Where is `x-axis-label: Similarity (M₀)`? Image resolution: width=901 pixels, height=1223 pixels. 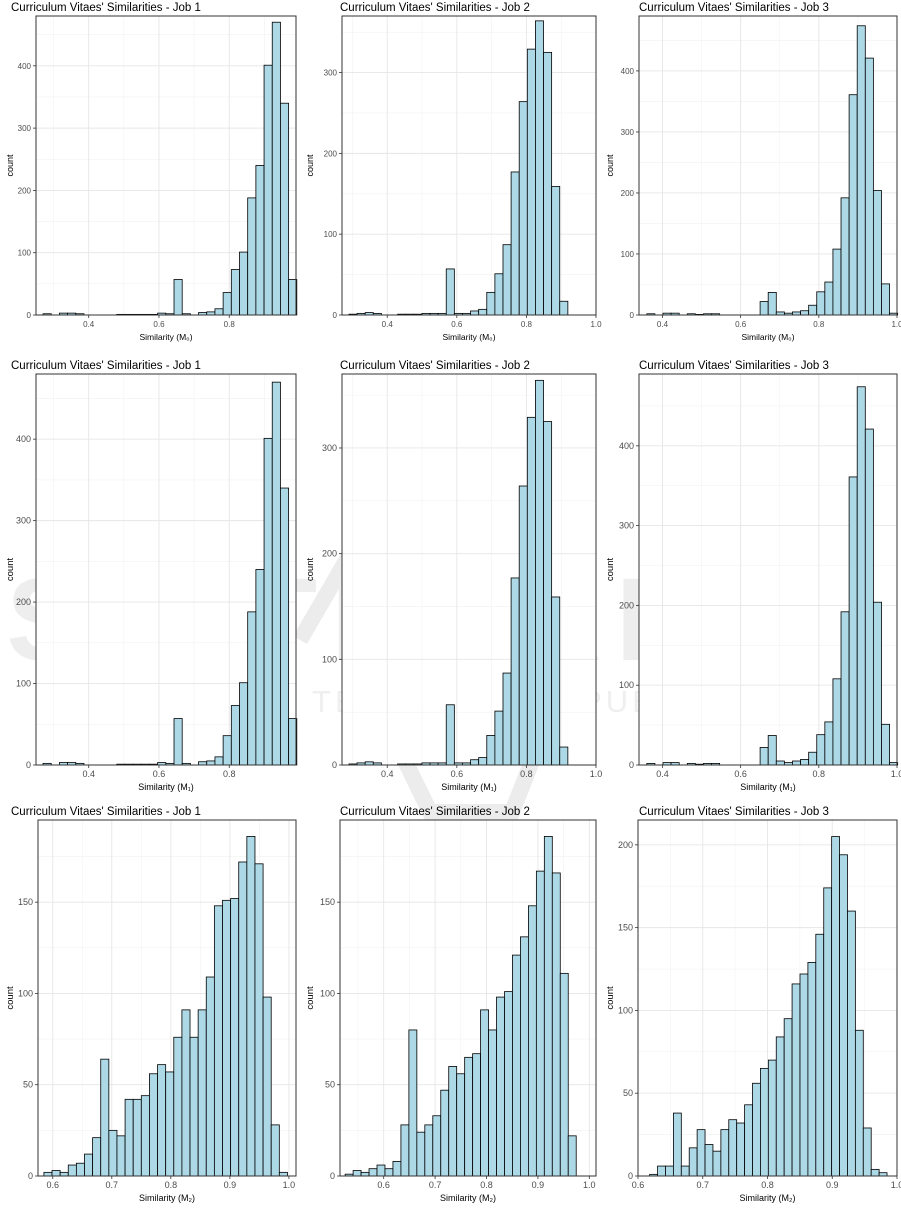 x-axis-label: Similarity (M₀) is located at coordinates (767, 337).